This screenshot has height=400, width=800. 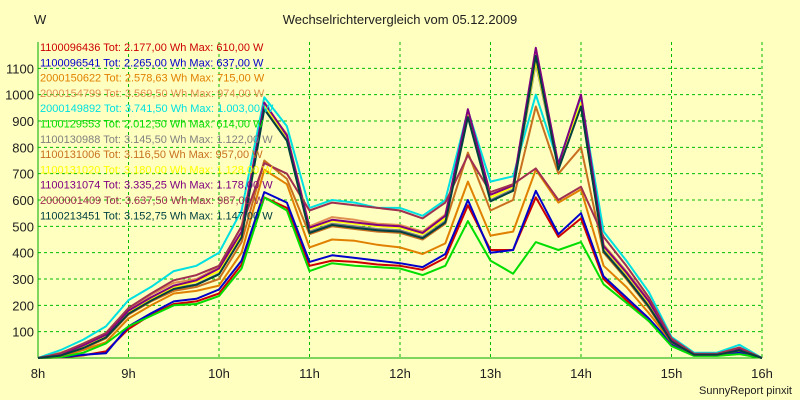 What do you see at coordinates (400, 373) in the screenshot?
I see `x-tick-label: 12h` at bounding box center [400, 373].